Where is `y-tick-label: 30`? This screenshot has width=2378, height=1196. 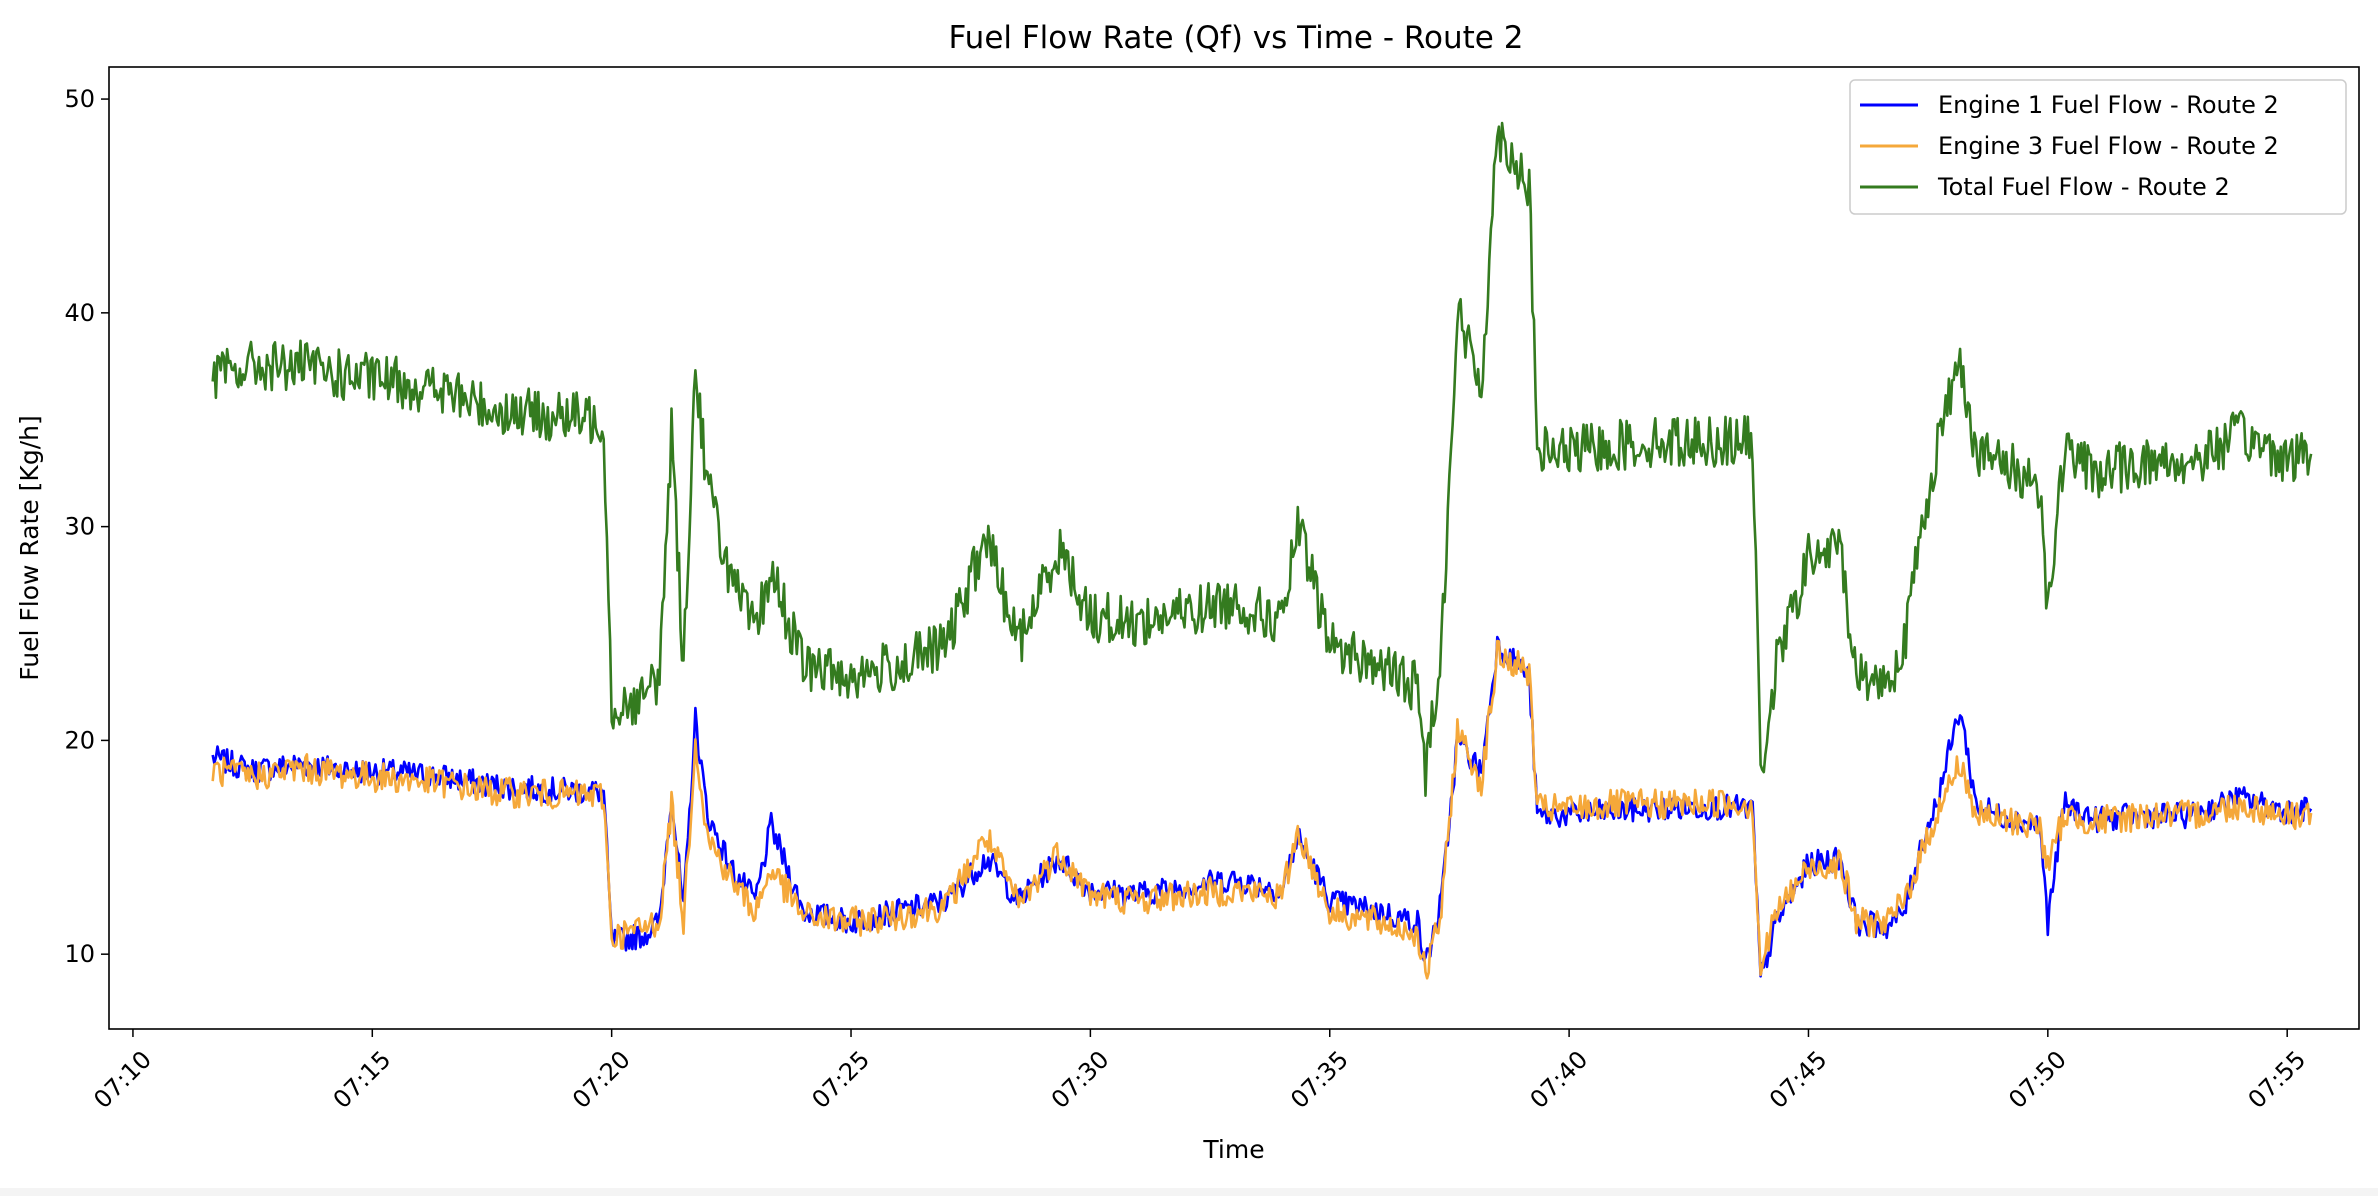 y-tick-label: 30 is located at coordinates (79, 527).